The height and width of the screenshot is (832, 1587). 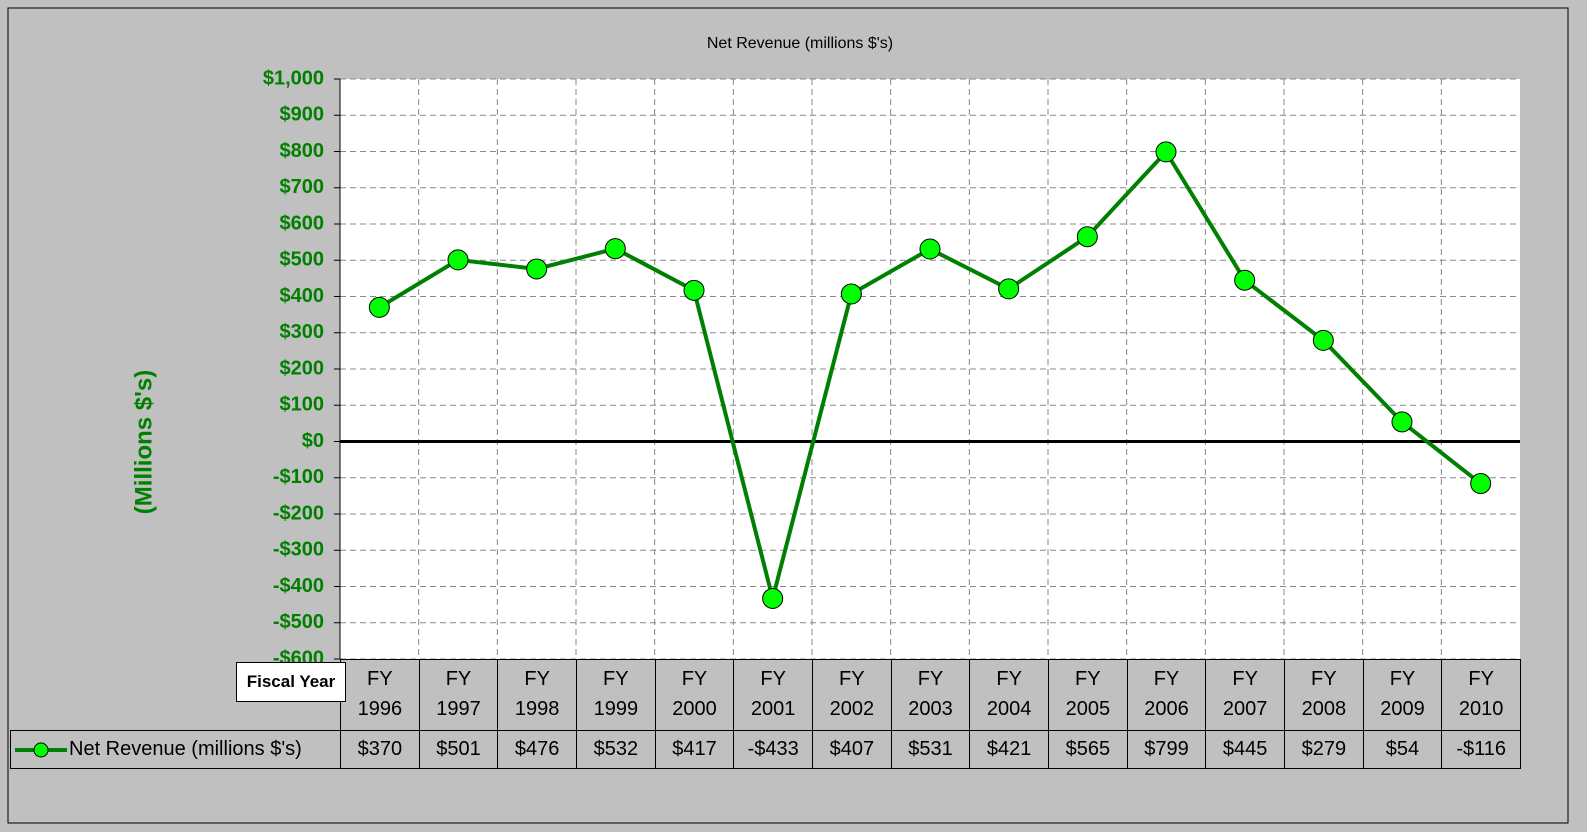 I want to click on y-tick-label: -$400, so click(x=298, y=586).